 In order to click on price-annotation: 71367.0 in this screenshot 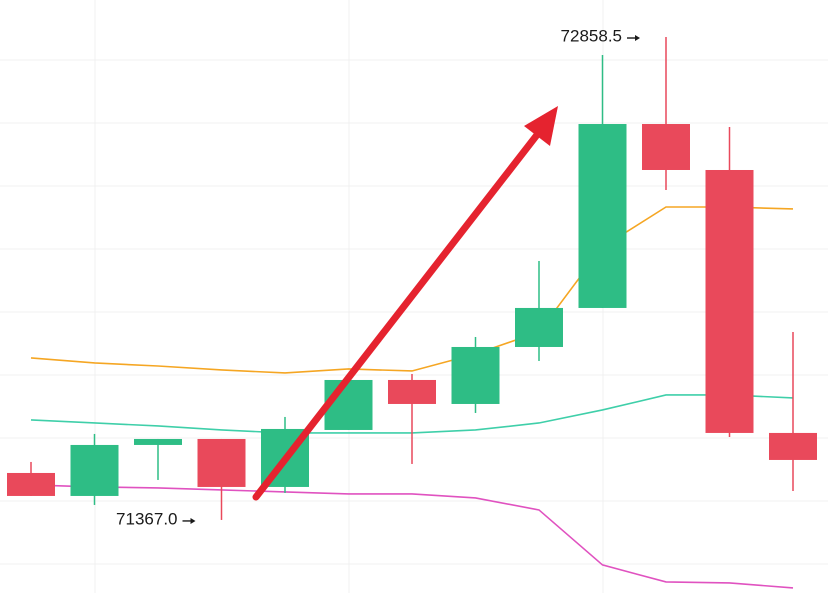, I will do `click(156, 518)`.